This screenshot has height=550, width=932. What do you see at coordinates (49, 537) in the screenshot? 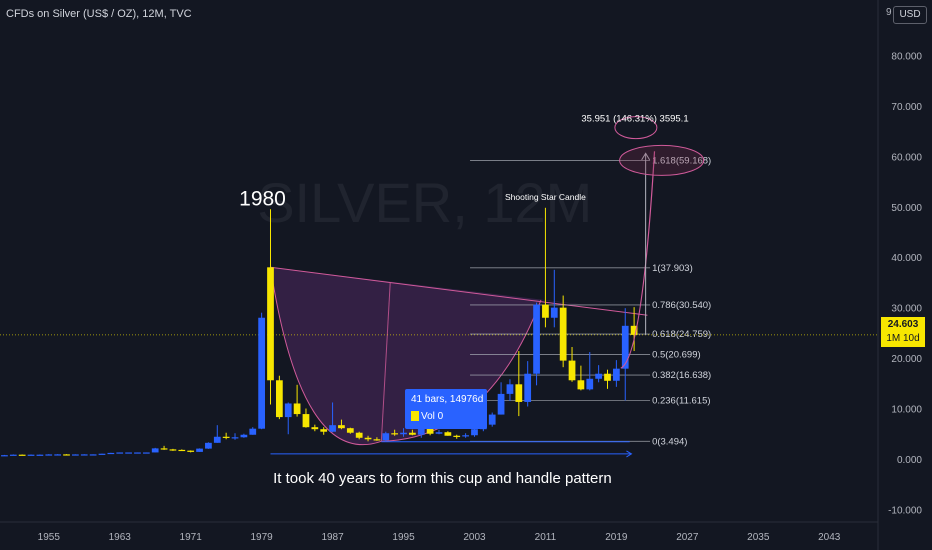
I see `x-tick-label: 1955` at bounding box center [49, 537].